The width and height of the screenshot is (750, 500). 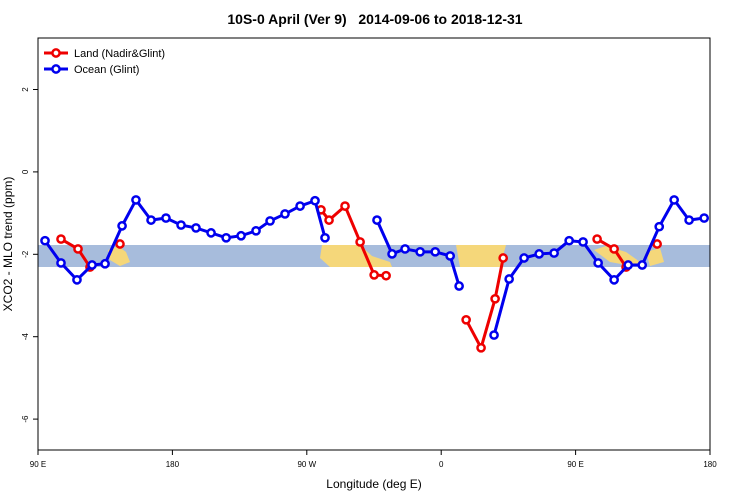 What do you see at coordinates (119, 54) in the screenshot?
I see `legend-label: Land (Nadir&Glint)` at bounding box center [119, 54].